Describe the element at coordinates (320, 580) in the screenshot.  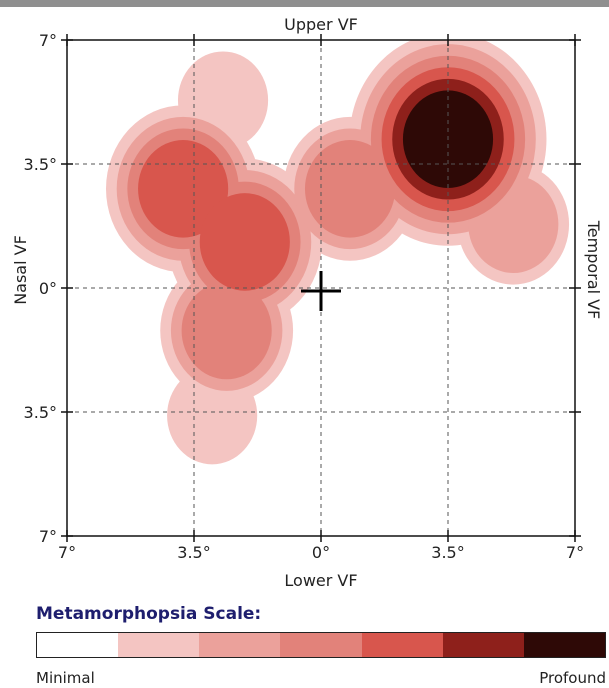
I see `lower-vf-label: Lower VF` at that location.